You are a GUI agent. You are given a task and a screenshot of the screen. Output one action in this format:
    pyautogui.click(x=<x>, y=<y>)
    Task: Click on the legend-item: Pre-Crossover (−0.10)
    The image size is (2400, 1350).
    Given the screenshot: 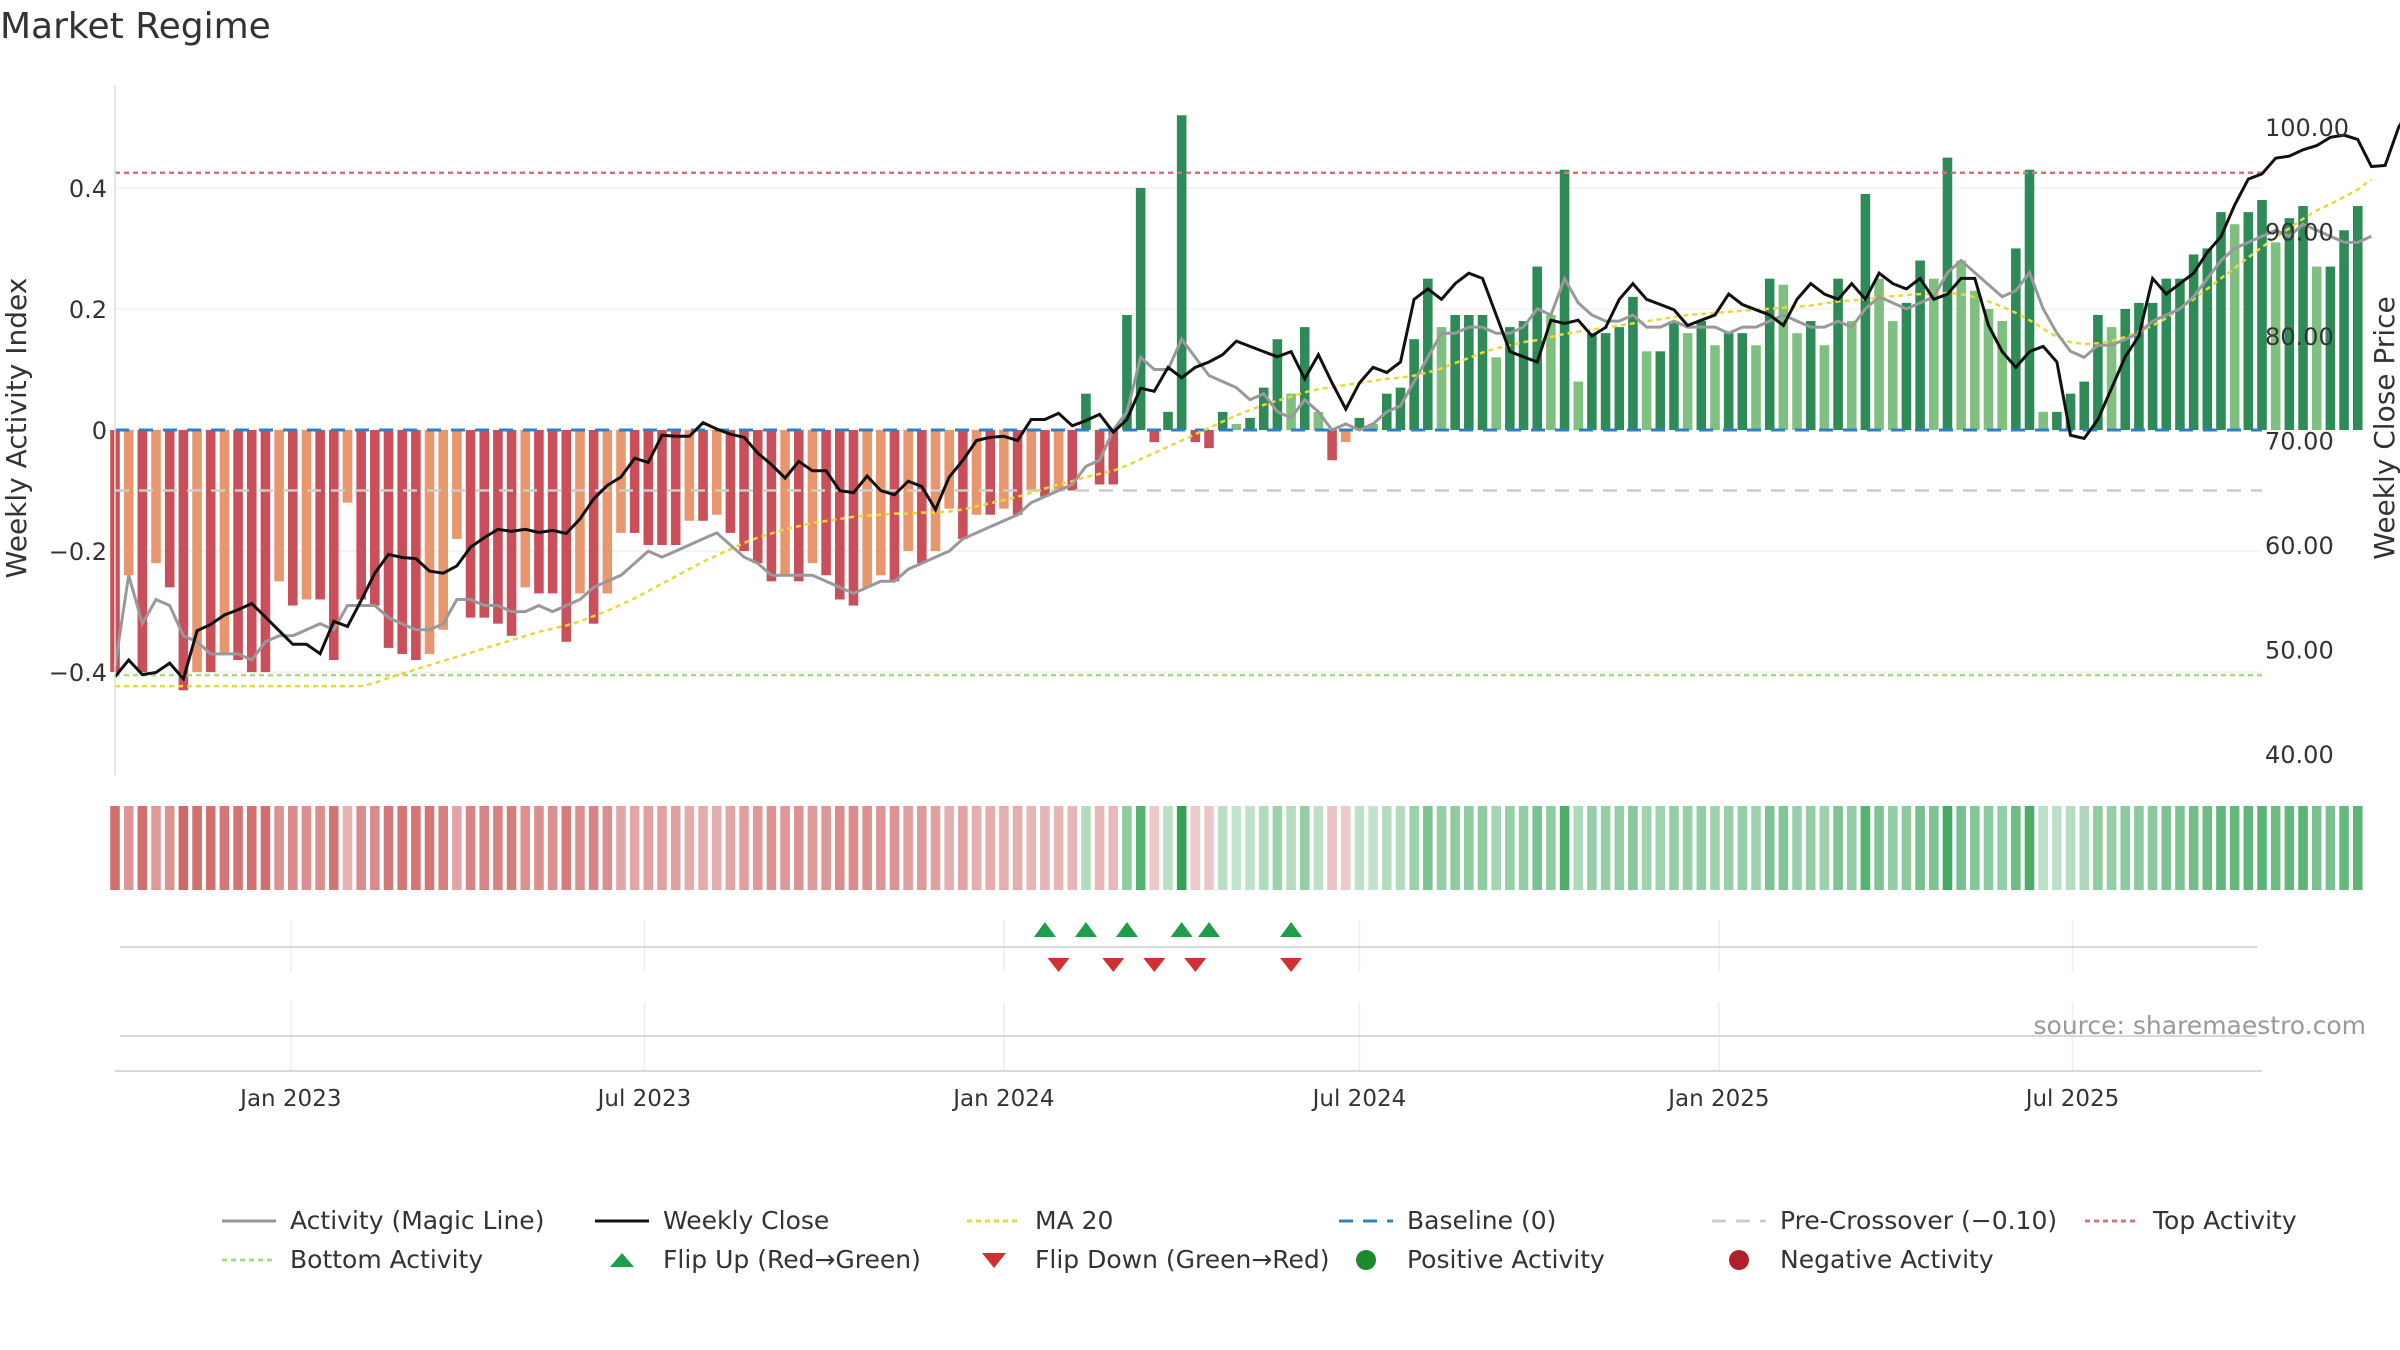 What is the action you would take?
    pyautogui.click(x=1883, y=1220)
    